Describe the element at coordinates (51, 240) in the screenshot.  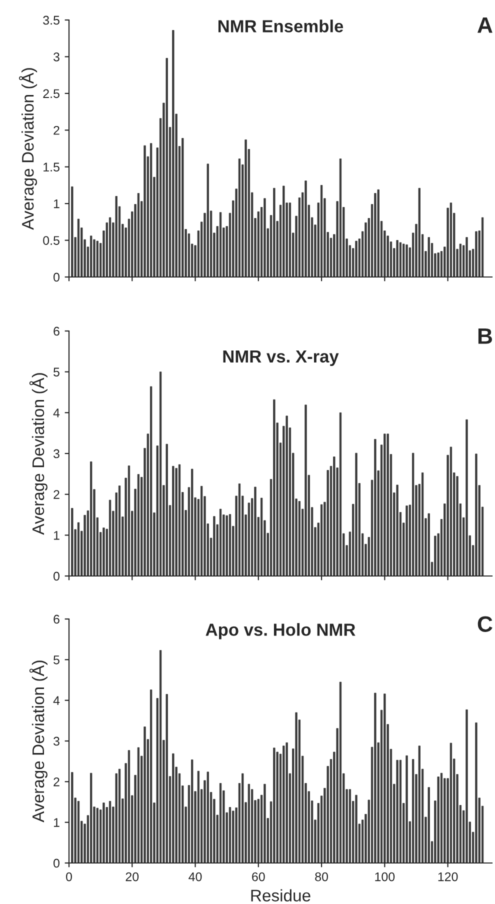
I see `y-tick-label: 0.5` at that location.